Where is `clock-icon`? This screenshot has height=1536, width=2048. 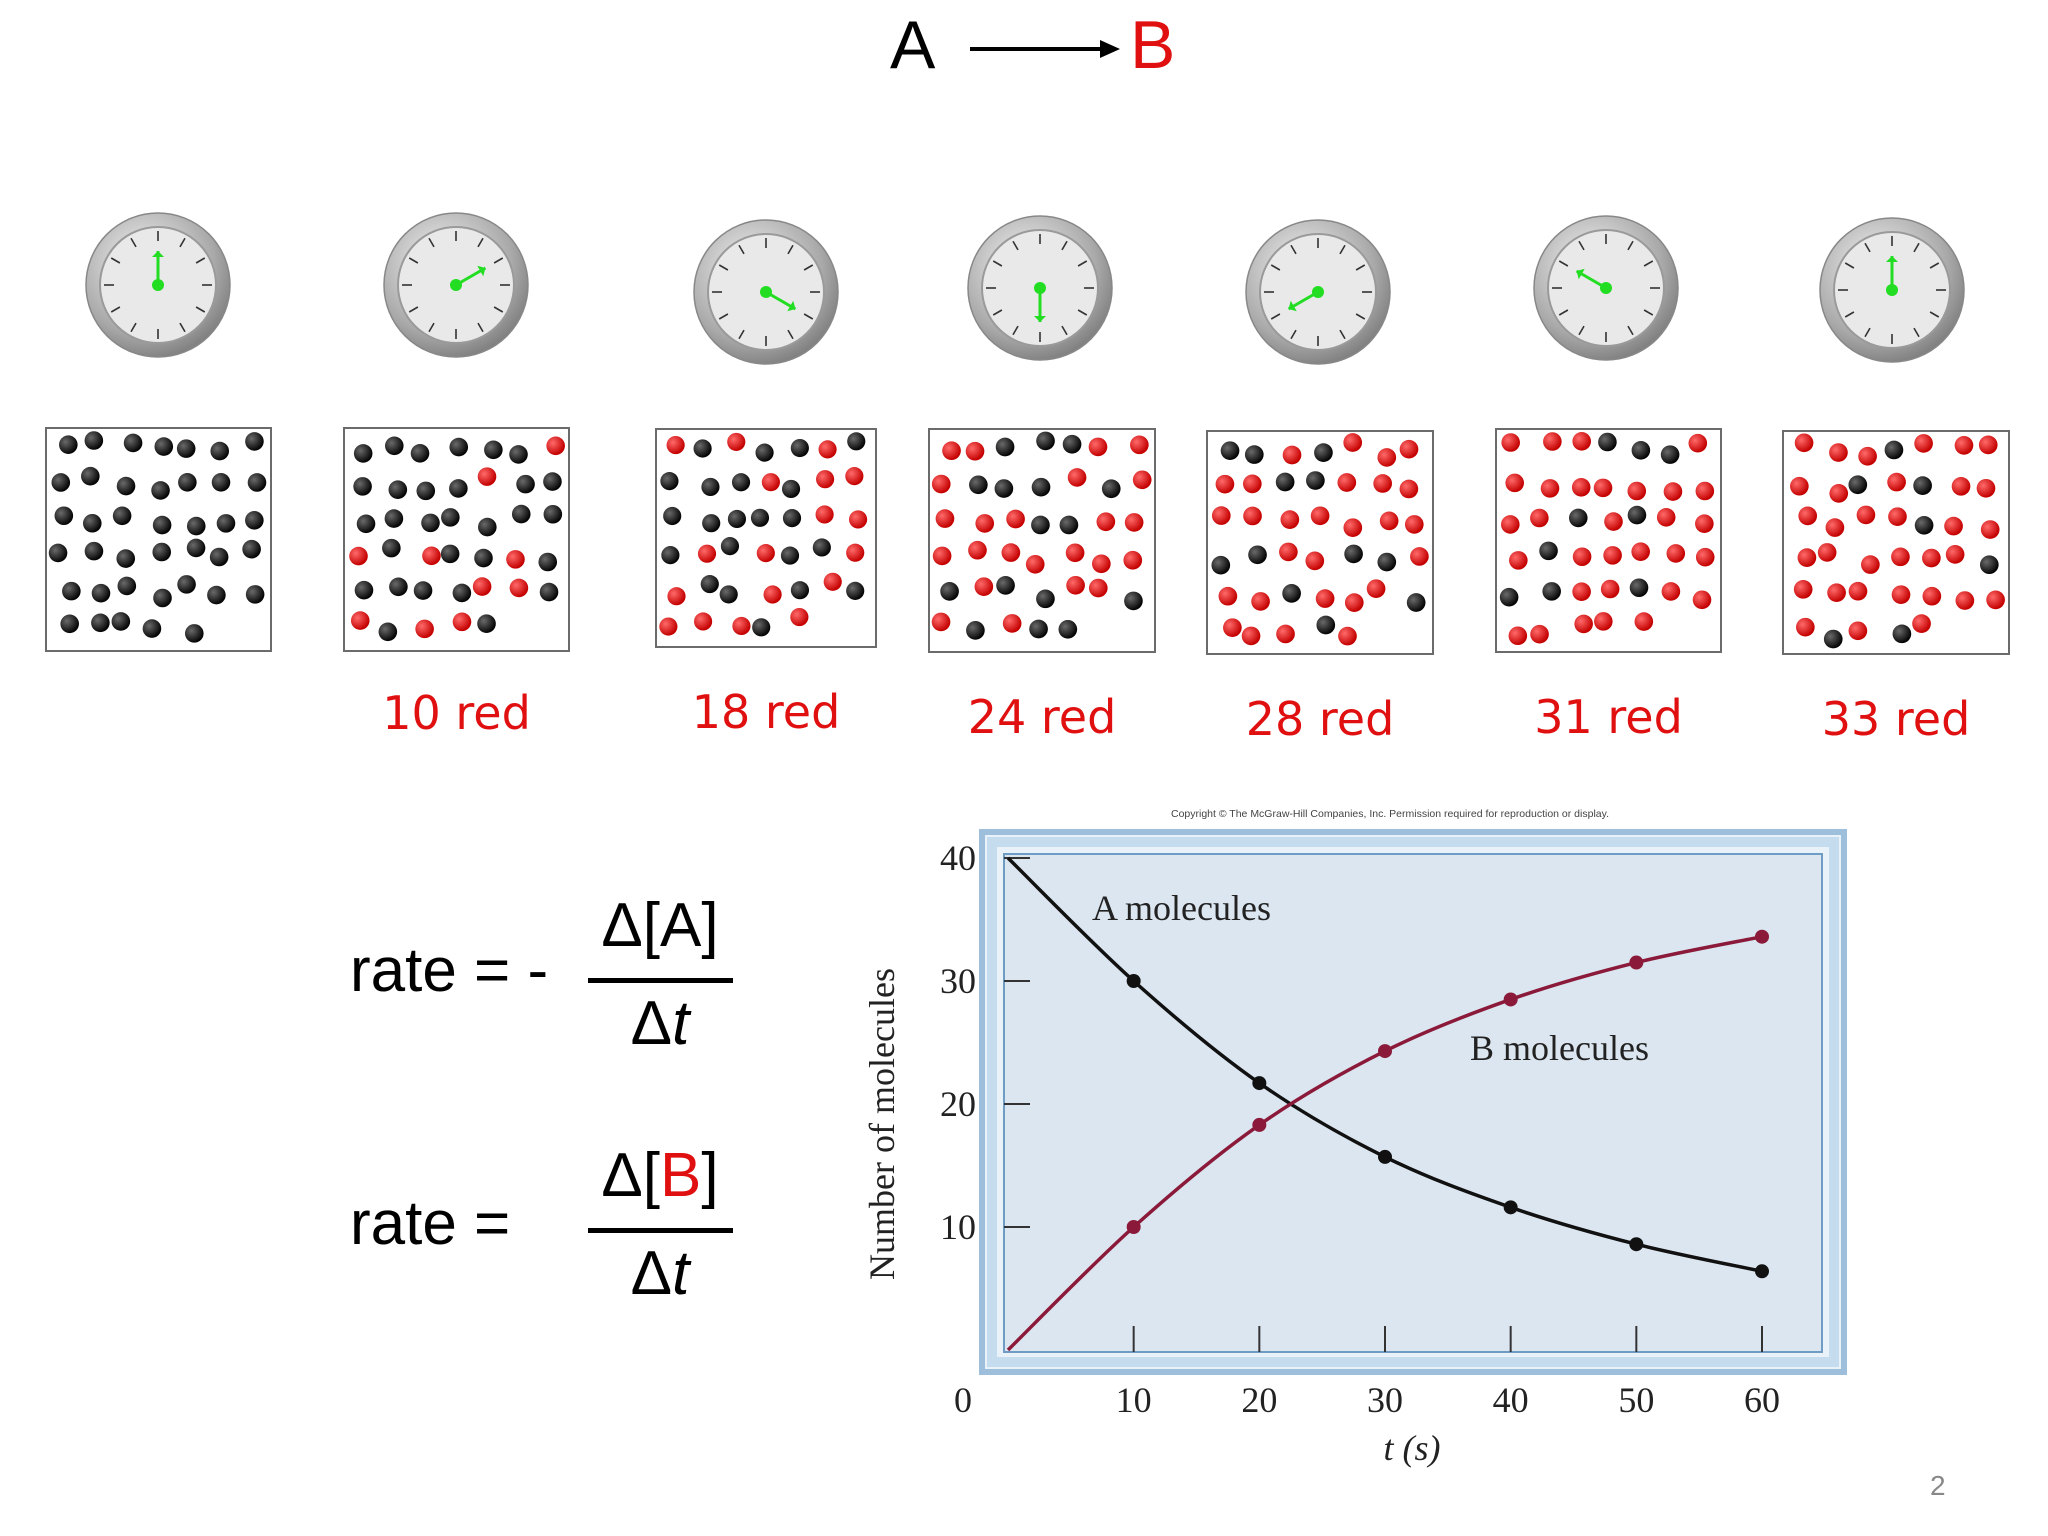 clock-icon is located at coordinates (158, 285).